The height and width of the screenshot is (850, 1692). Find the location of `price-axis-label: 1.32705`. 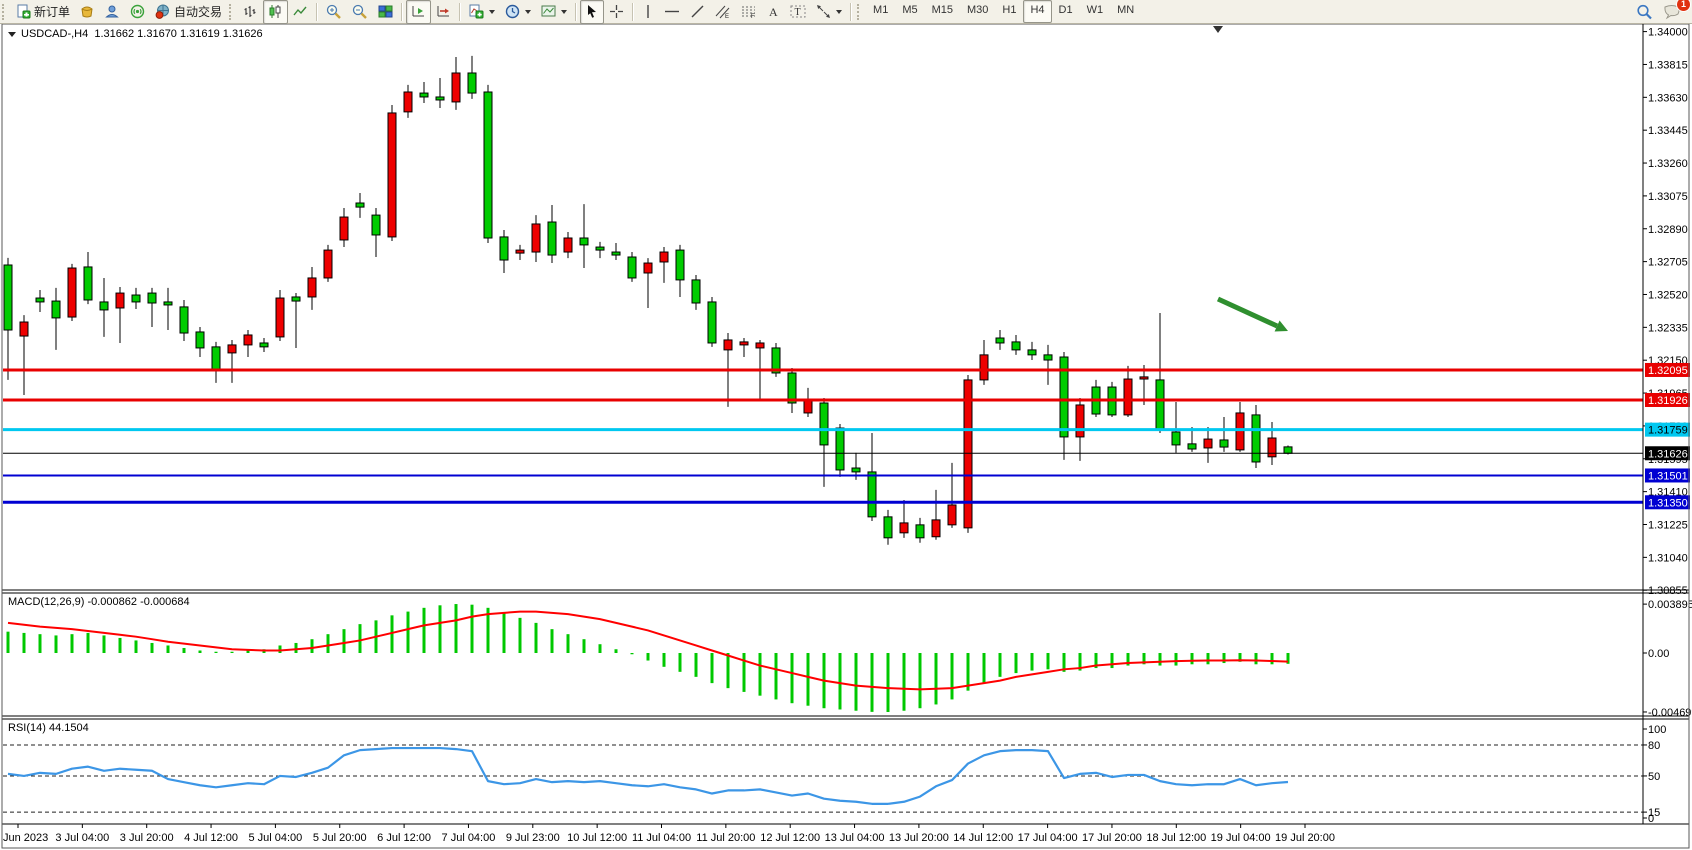

price-axis-label: 1.32705 is located at coordinates (1668, 263).